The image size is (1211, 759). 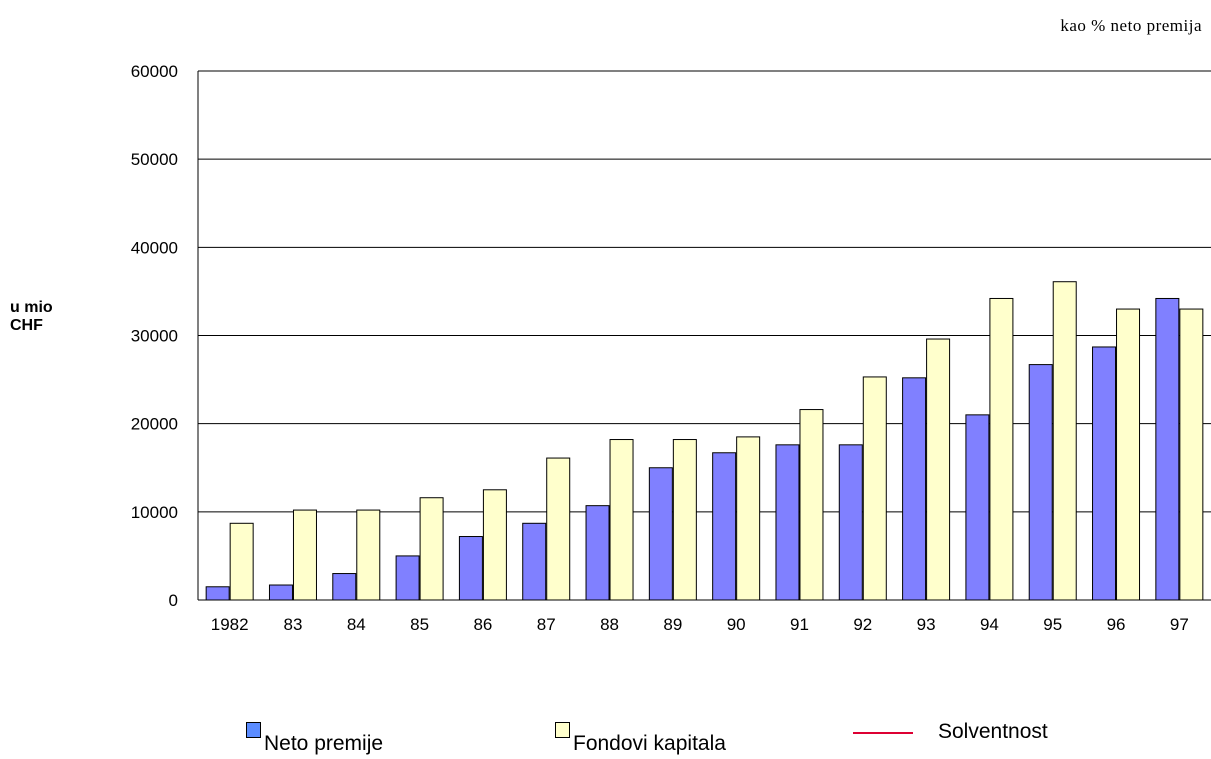 I want to click on x-tick-label: 91, so click(x=799, y=624).